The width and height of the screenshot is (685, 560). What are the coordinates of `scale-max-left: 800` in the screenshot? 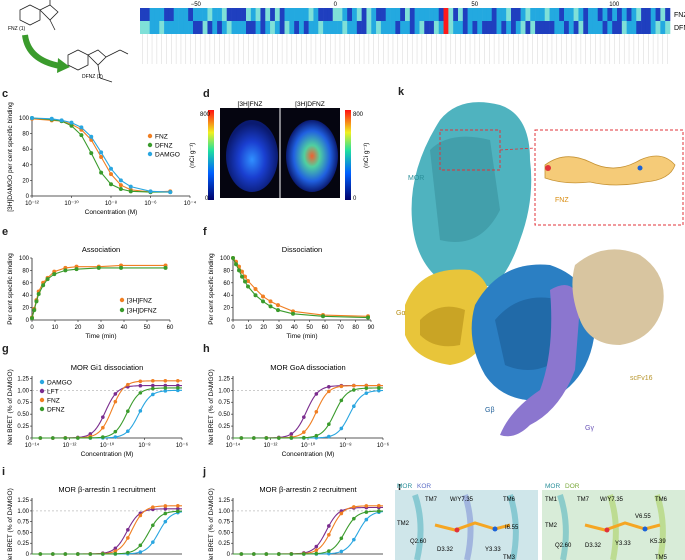 It's located at (205, 115).